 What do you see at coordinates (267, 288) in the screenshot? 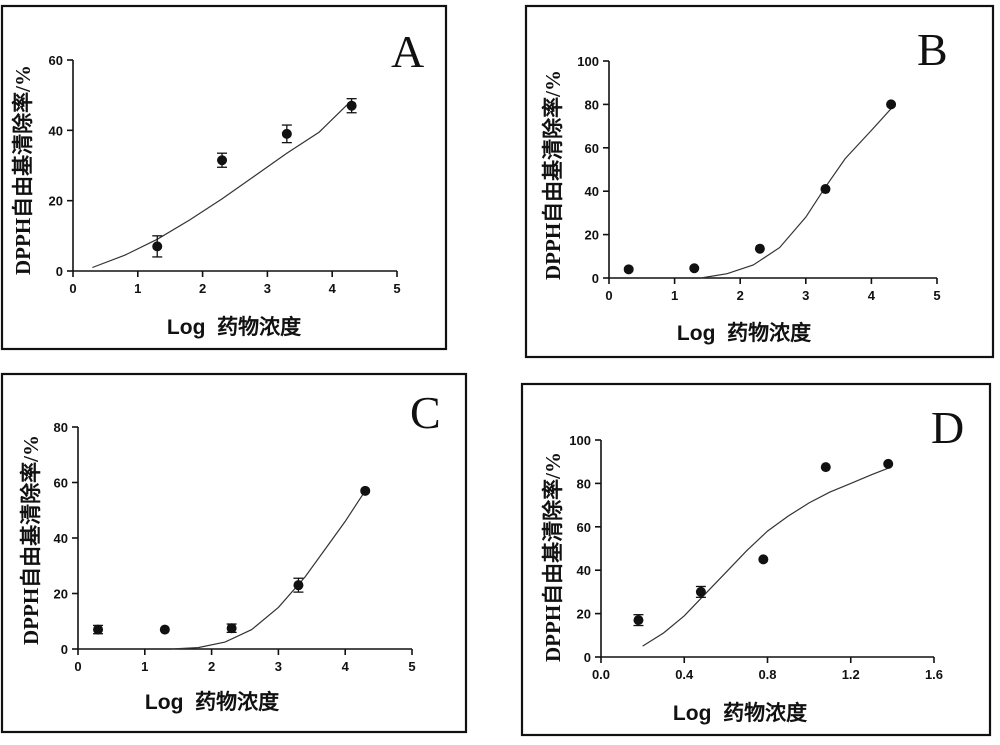
I see `panel-a-x-tick-label: 3` at bounding box center [267, 288].